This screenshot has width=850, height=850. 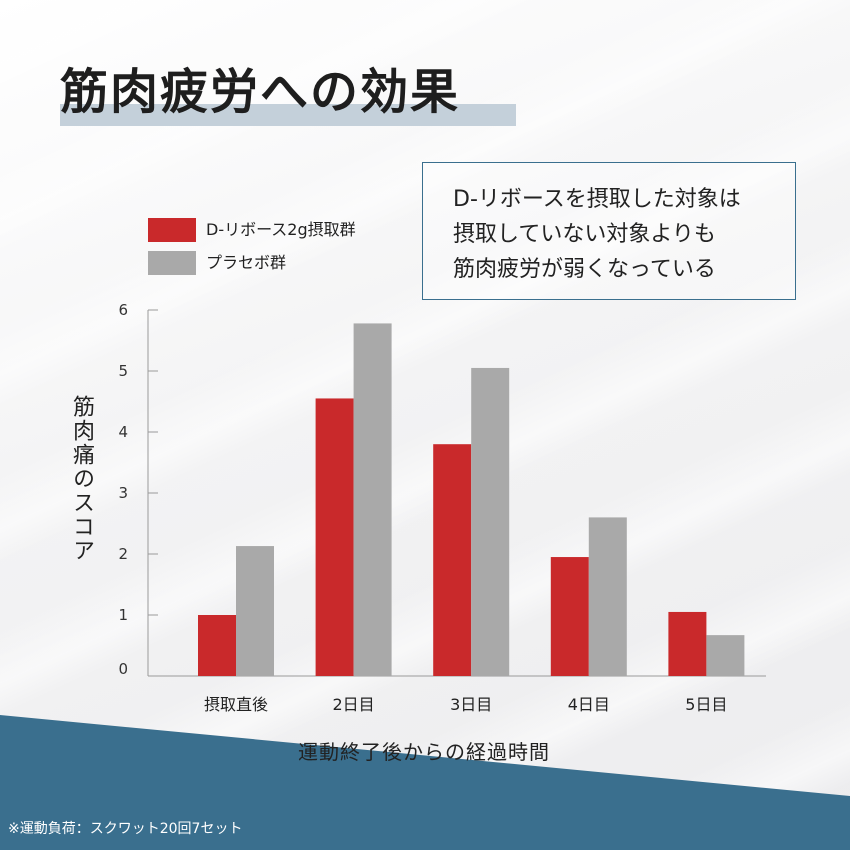 What do you see at coordinates (589, 704) in the screenshot?
I see `x-tick-label: 4日目` at bounding box center [589, 704].